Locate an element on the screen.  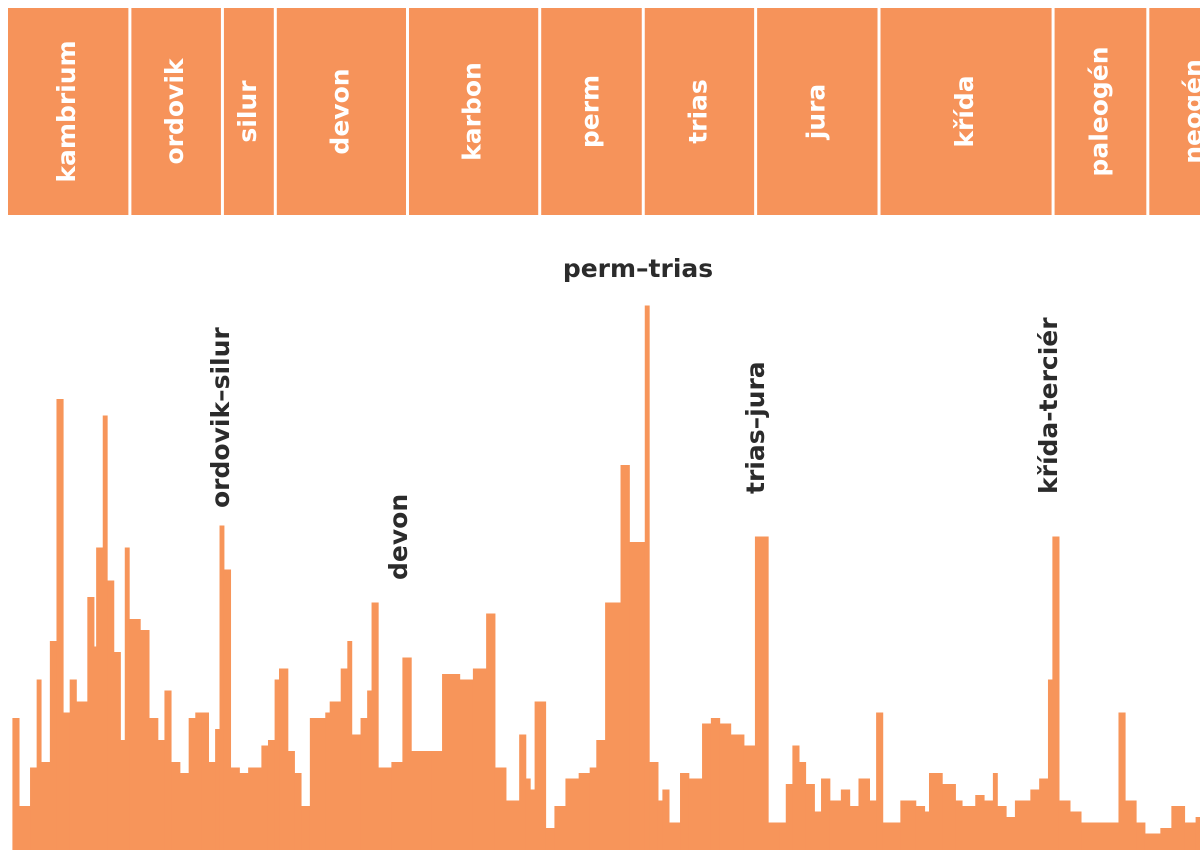
annotation: devon is located at coordinates (398, 537).